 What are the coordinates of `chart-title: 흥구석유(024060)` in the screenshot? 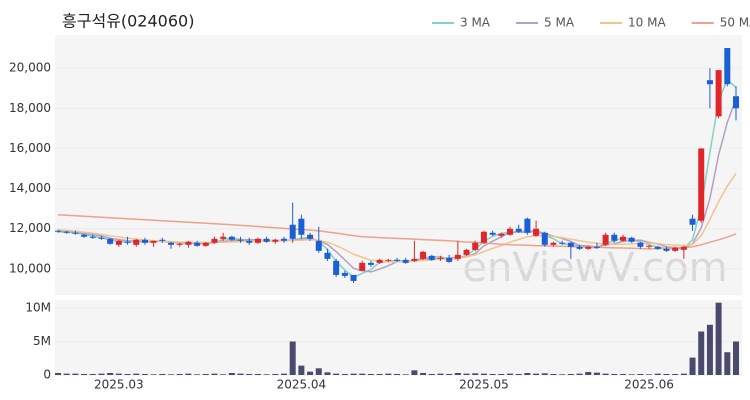 It's located at (128, 21).